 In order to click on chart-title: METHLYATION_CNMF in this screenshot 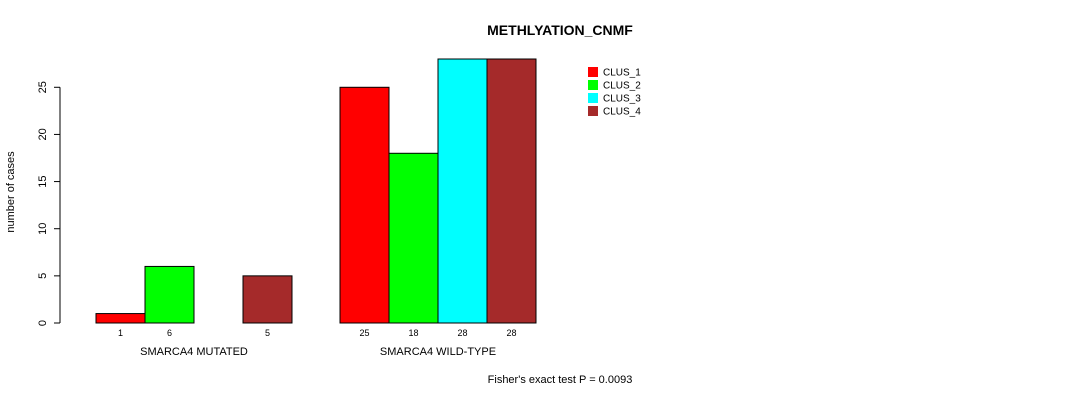, I will do `click(560, 30)`.